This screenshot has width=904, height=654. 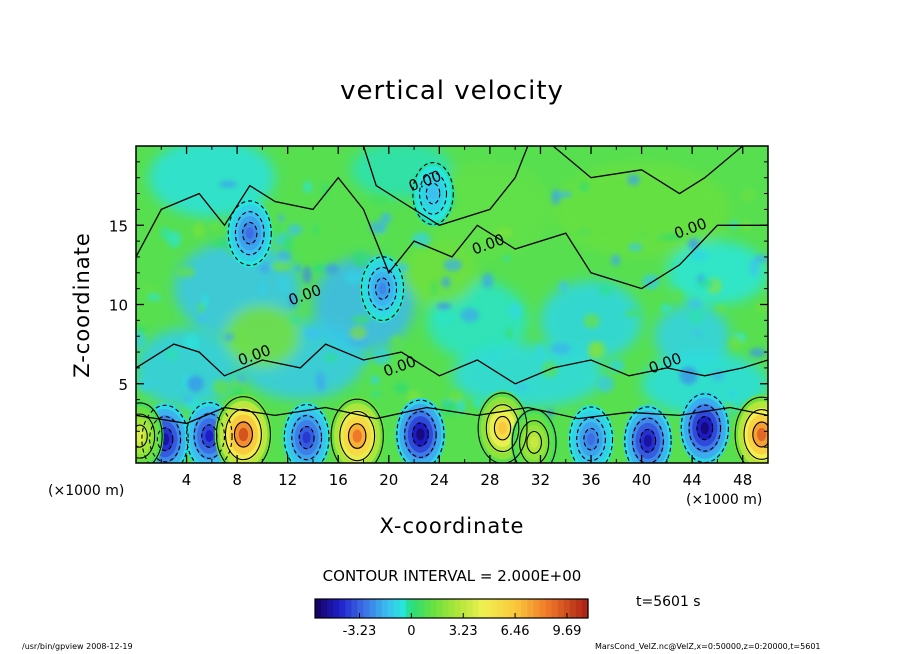 I want to click on time-label: t=5601 s, so click(x=668, y=602).